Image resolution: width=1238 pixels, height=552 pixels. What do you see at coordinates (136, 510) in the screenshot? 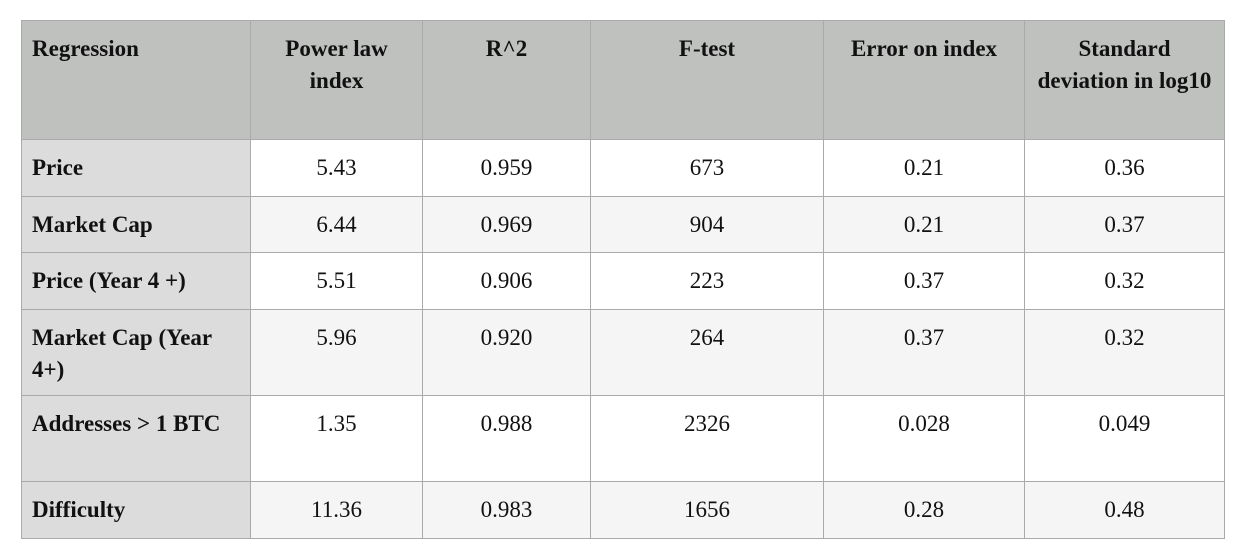
I see `row-label: Difficulty` at bounding box center [136, 510].